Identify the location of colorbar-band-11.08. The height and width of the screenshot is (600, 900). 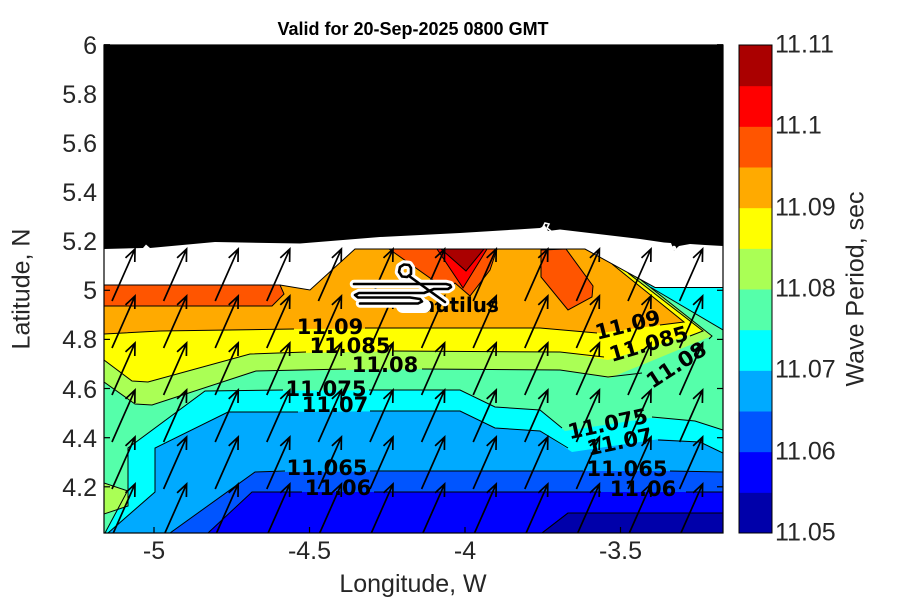
(755, 269).